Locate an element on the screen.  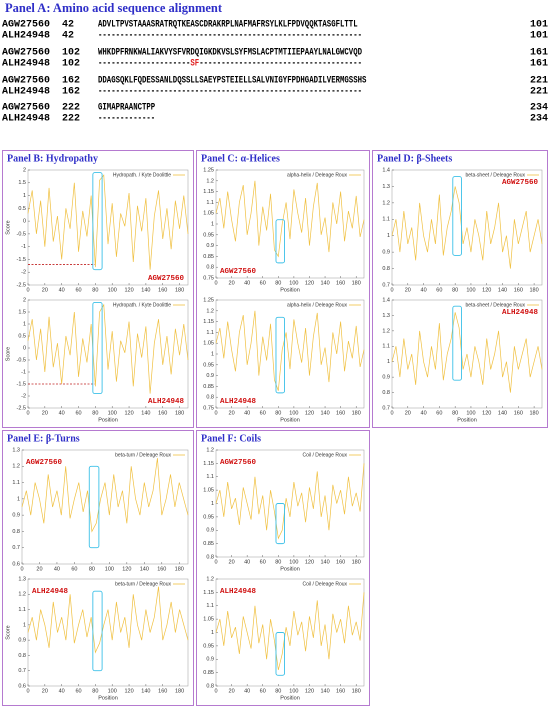
y-tick-label: 1.05 is located at coordinates (208, 620).